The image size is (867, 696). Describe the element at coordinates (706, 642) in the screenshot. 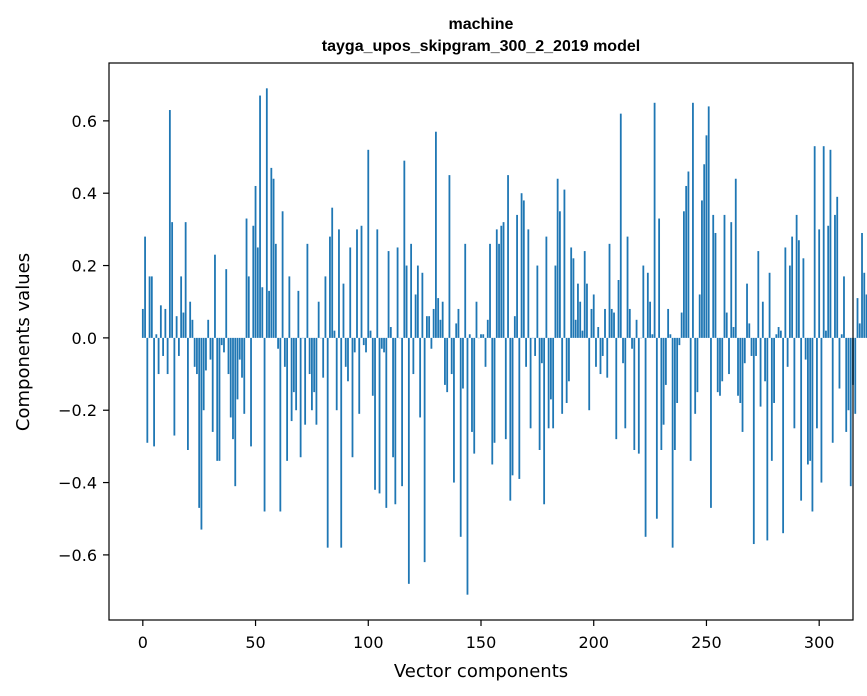

I see `x-tick-label: 250` at that location.